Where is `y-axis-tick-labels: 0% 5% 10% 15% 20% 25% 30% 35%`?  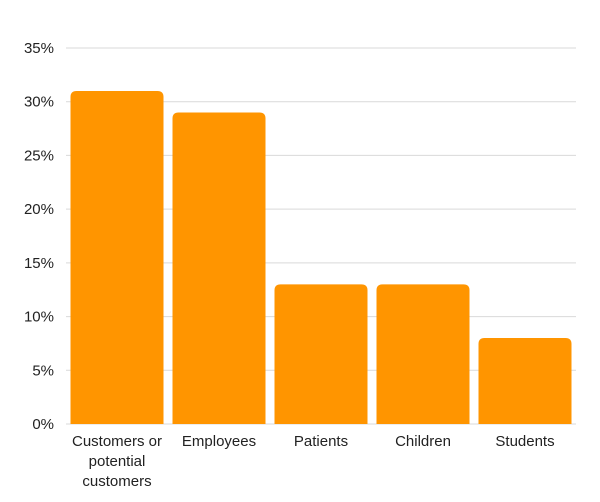 y-axis-tick-labels: 0% 5% 10% 15% 20% 25% 30% 35% is located at coordinates (39, 236).